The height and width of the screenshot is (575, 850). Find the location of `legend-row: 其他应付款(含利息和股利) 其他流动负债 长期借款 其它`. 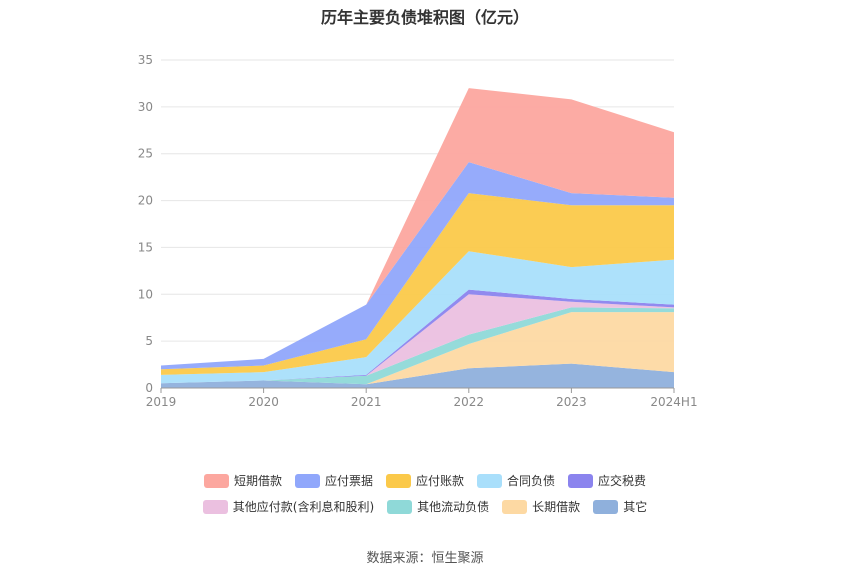

legend-row: 其他应付款(含利息和股利) 其他流动负债 长期借款 其它 is located at coordinates (425, 506).